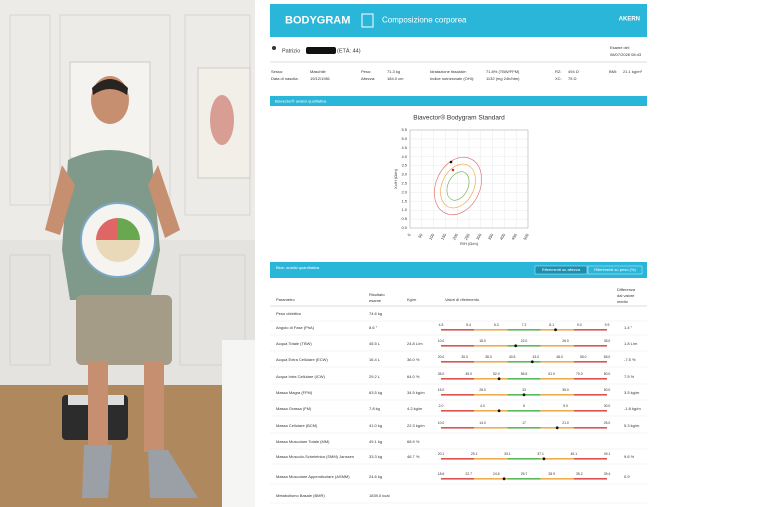  Describe the element at coordinates (626, 54) in the screenshot. I see `exam-date: 08/07/2026 08:43` at that location.